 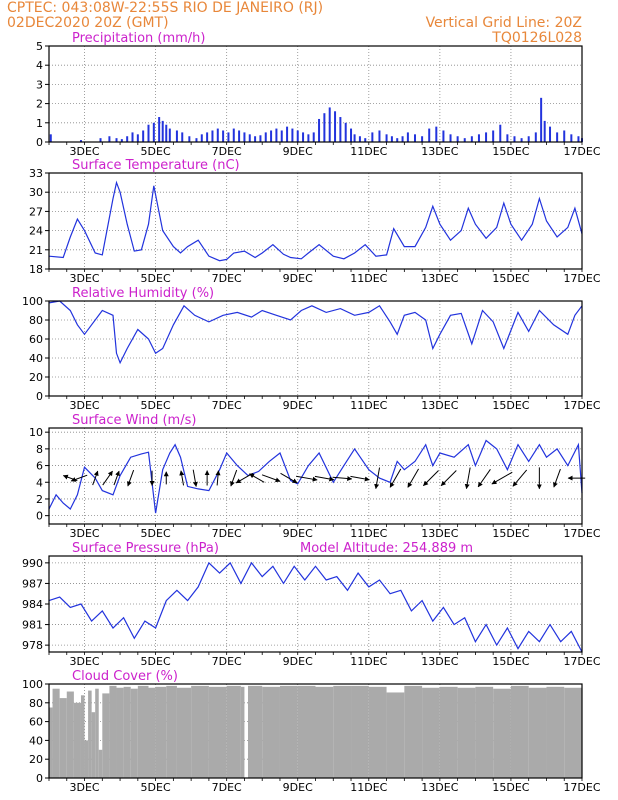 What do you see at coordinates (537, 38) in the screenshot?
I see `header-run-id: TQ0126L028` at bounding box center [537, 38].